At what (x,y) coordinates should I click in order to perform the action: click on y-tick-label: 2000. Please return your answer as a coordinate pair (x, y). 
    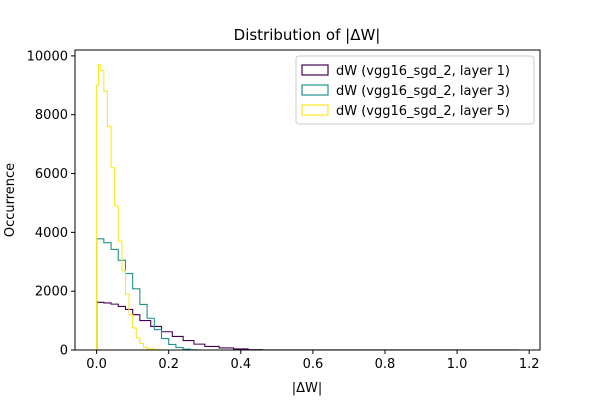
    Looking at the image, I should click on (51, 292).